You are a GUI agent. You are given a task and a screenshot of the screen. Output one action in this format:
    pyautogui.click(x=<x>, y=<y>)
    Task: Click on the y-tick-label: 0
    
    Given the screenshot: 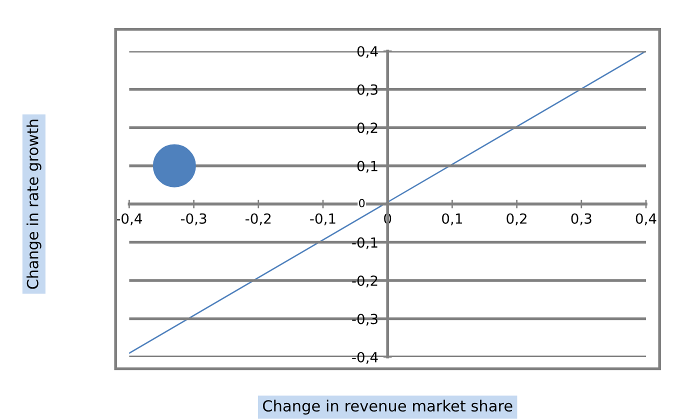 What is the action you would take?
    pyautogui.click(x=362, y=203)
    